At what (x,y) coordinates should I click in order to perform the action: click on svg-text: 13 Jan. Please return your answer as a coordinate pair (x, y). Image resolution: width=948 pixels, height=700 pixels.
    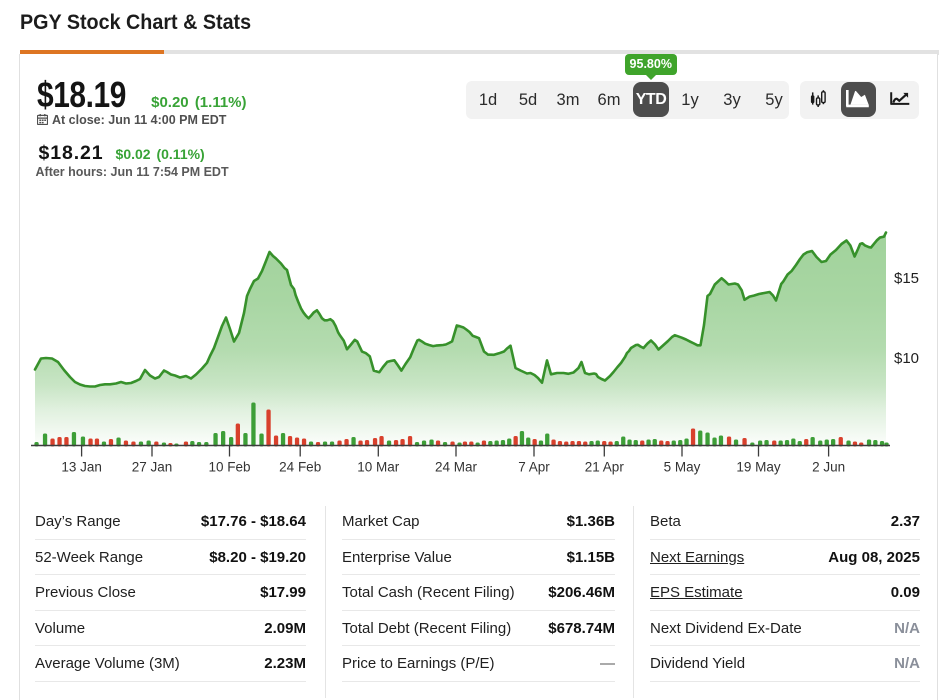
    Looking at the image, I should click on (81, 467).